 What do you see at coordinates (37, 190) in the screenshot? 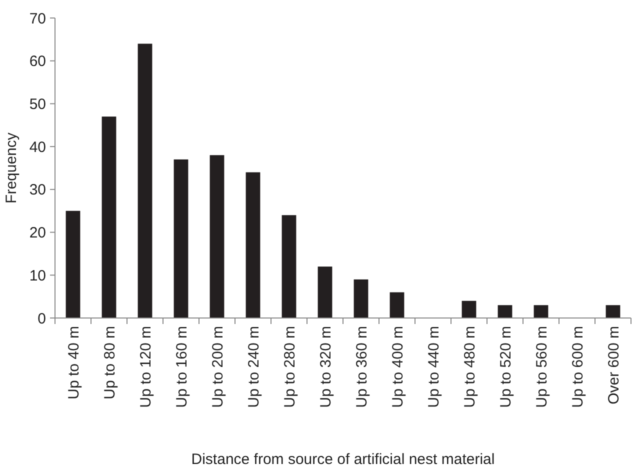
I see `y-tick-label: 30` at bounding box center [37, 190].